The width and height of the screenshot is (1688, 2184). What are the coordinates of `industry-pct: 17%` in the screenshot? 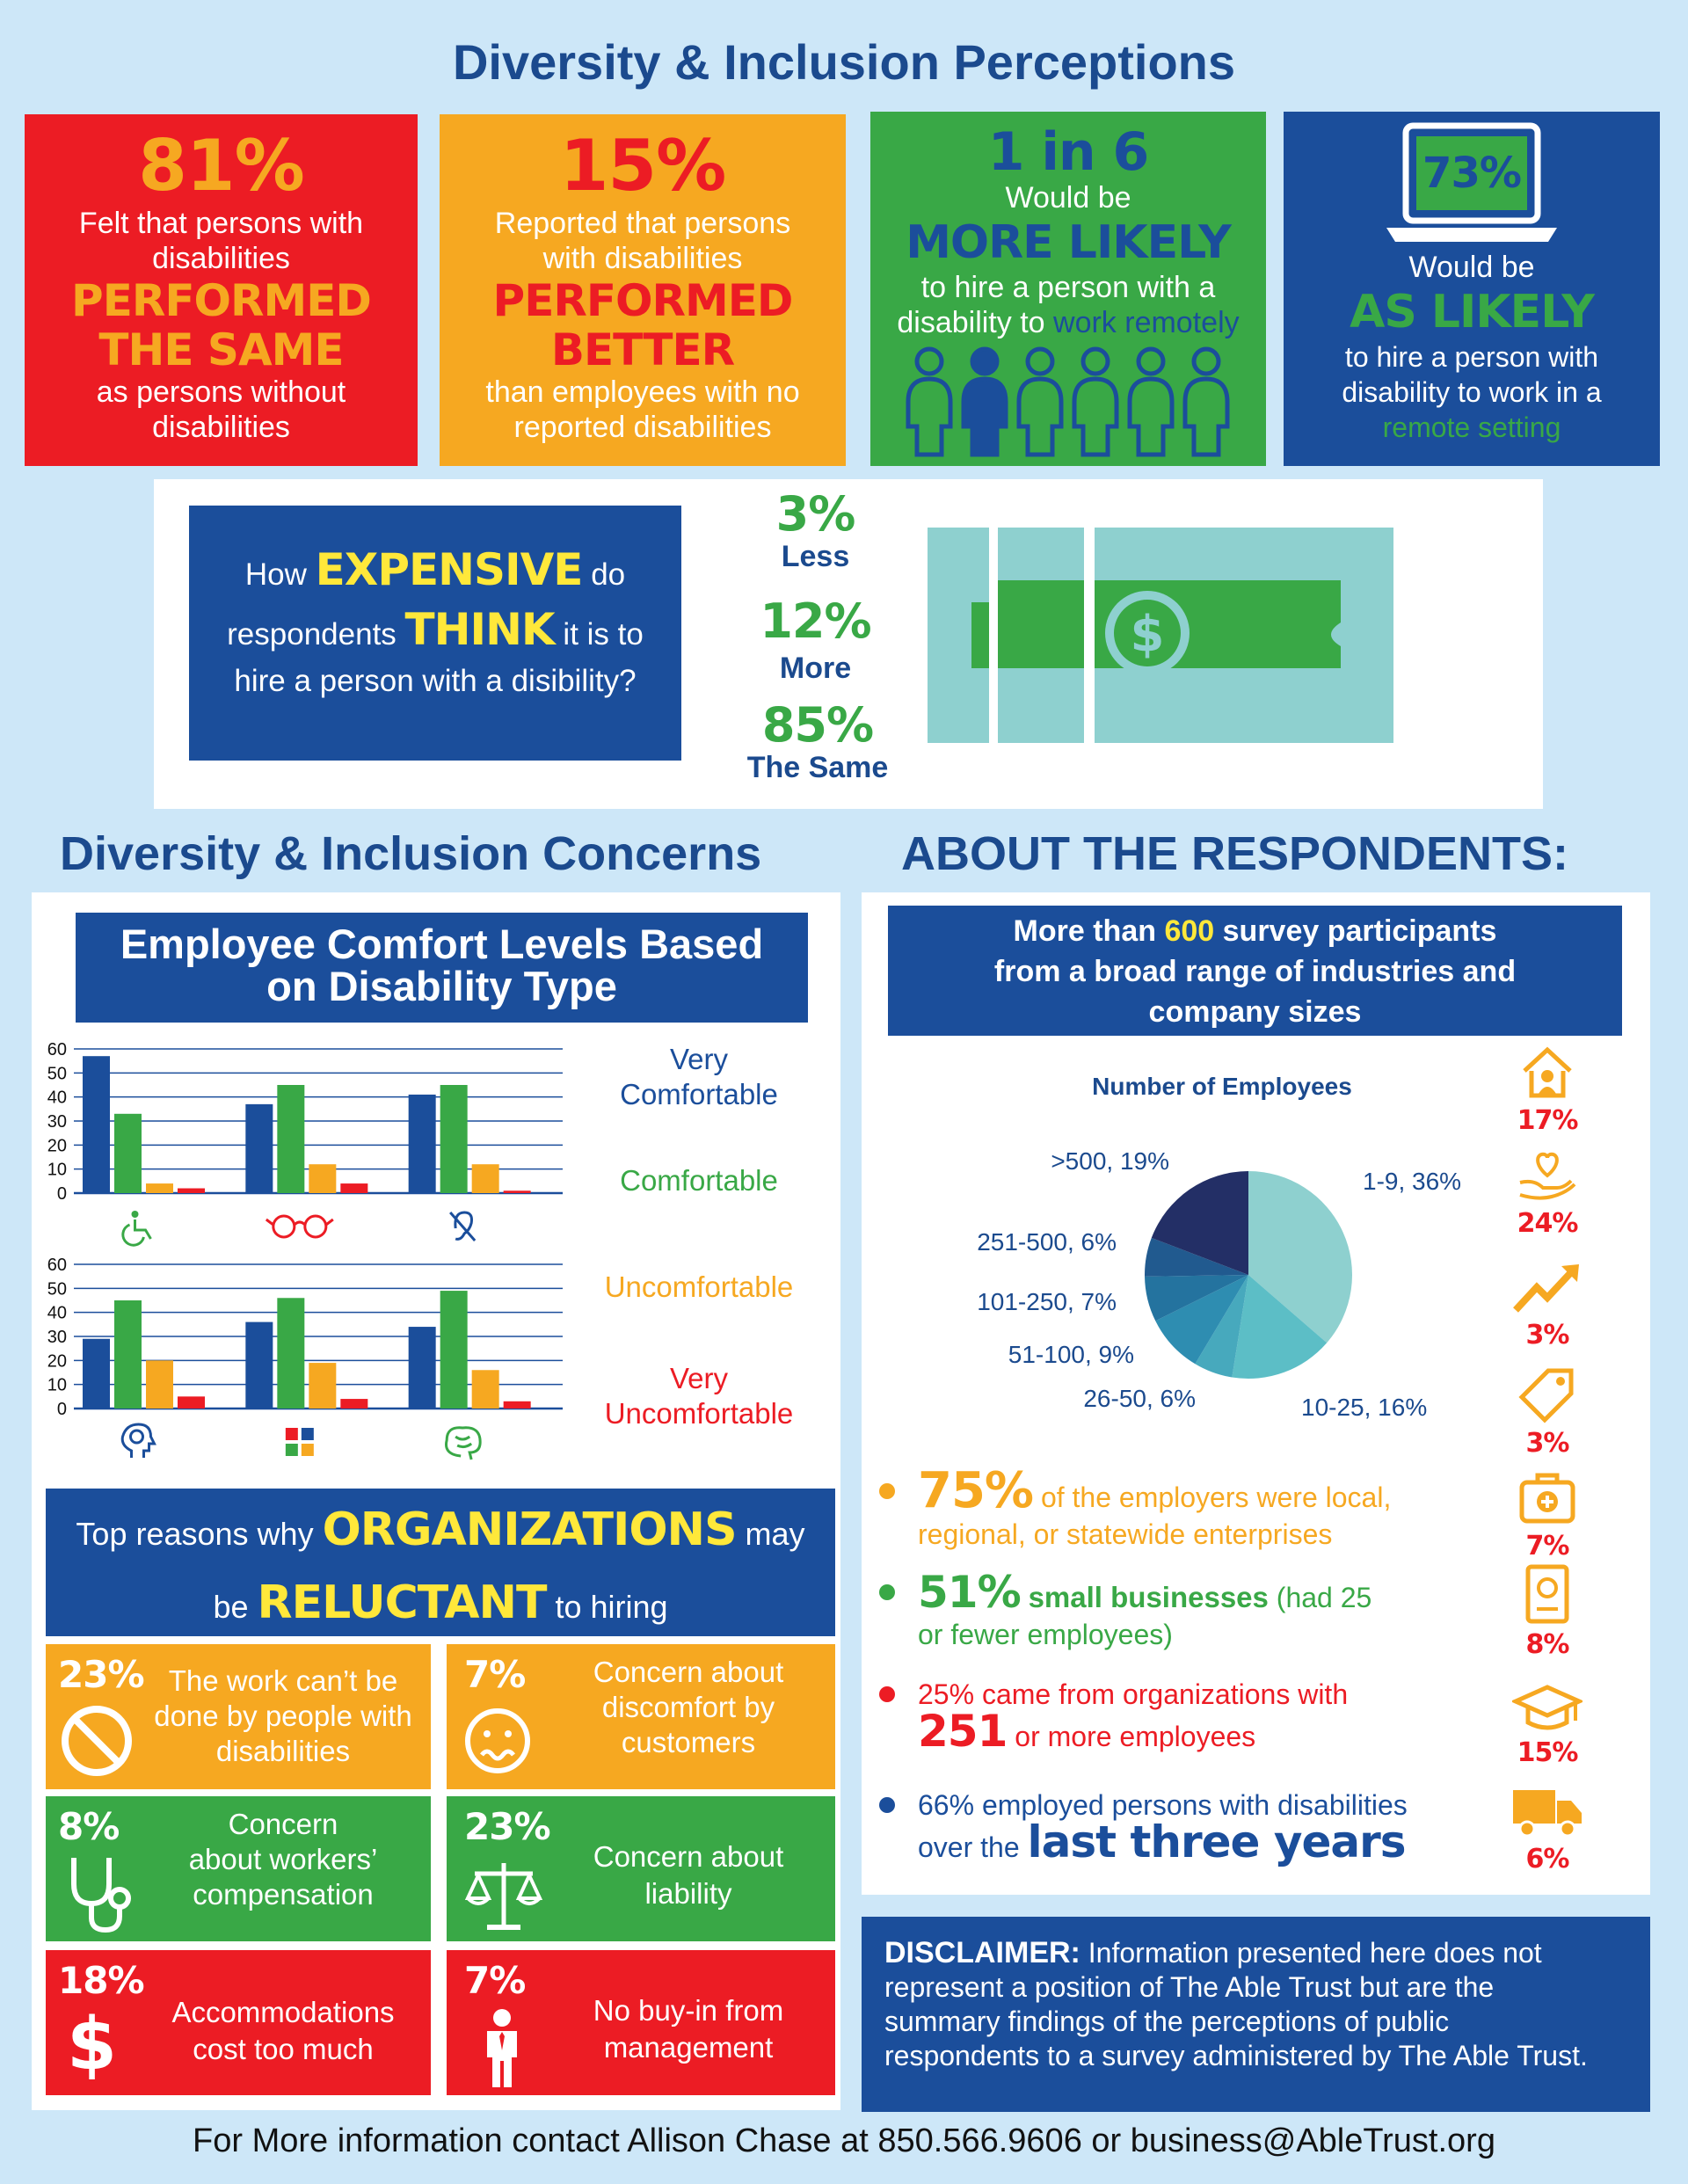 It's located at (1548, 1120).